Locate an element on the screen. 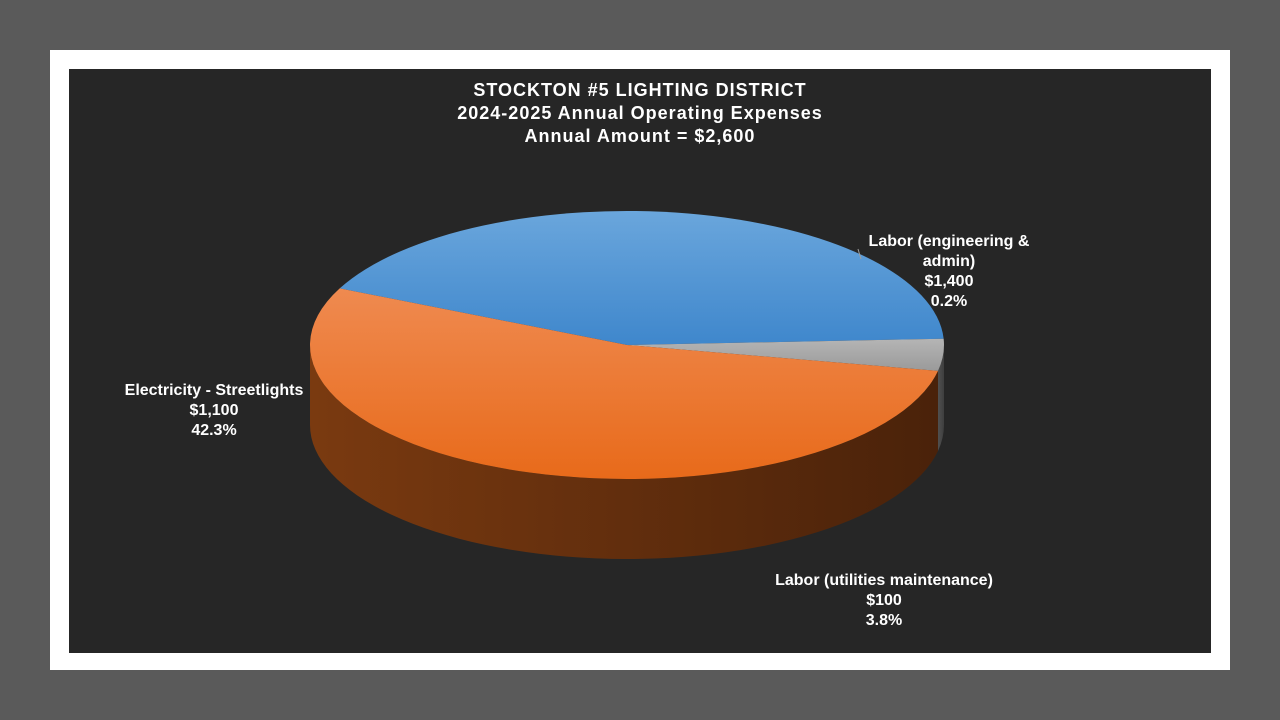 This screenshot has height=720, width=1280. chart-subtitle-amount: Annual Amount = $2,600 is located at coordinates (640, 136).